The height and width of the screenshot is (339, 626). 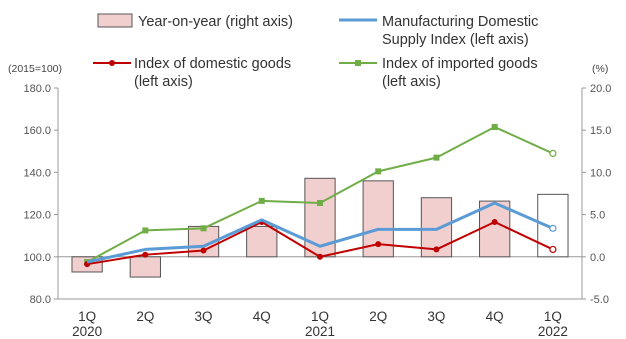 What do you see at coordinates (40, 300) in the screenshot?
I see `left-tick-label: 80.0` at bounding box center [40, 300].